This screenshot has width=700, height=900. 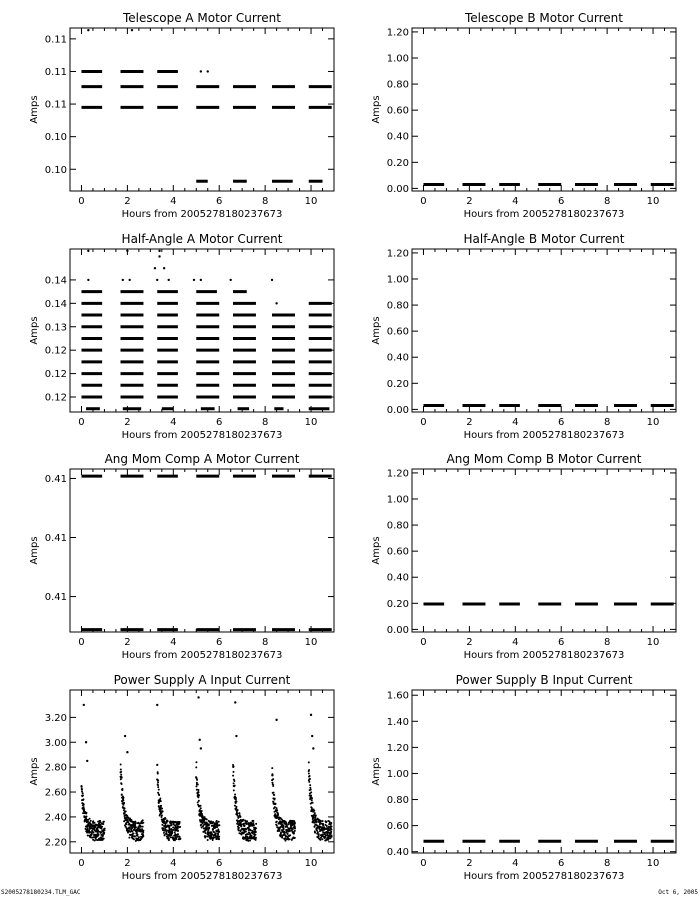 What do you see at coordinates (56, 280) in the screenshot?
I see `y-tick-label: 0.14` at bounding box center [56, 280].